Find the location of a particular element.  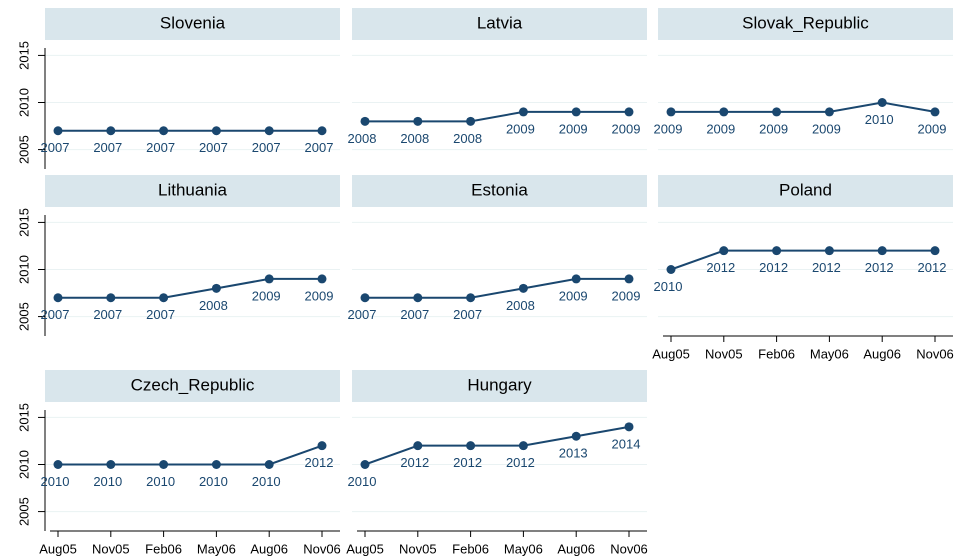

panel-title: Czech_Republic is located at coordinates (193, 384).